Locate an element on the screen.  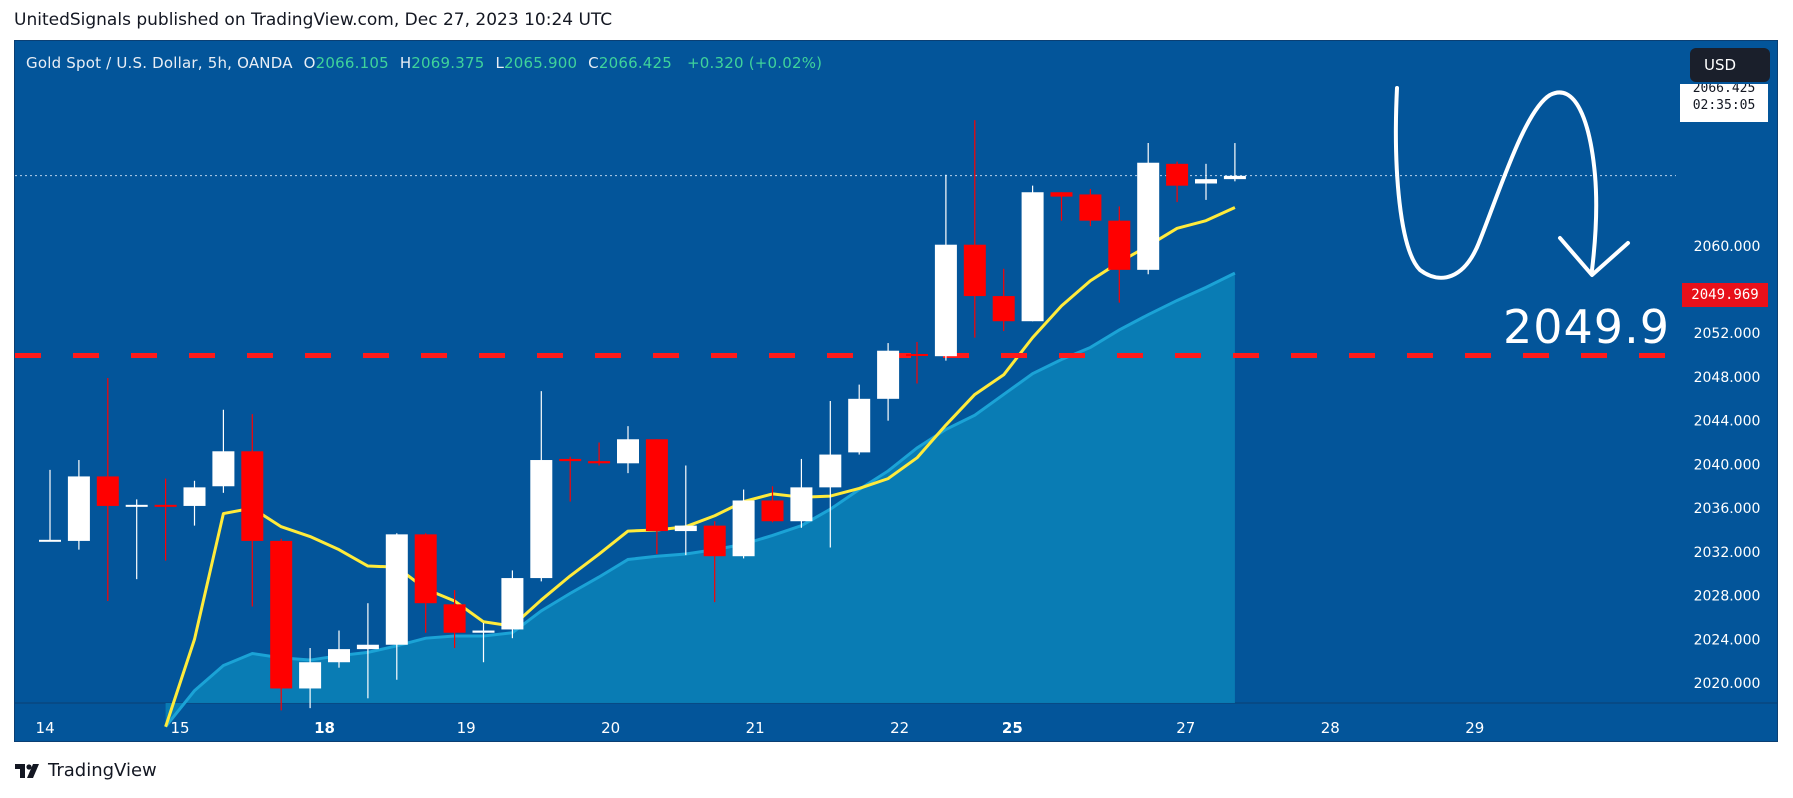
x-tick-label: 25 is located at coordinates (1012, 728).